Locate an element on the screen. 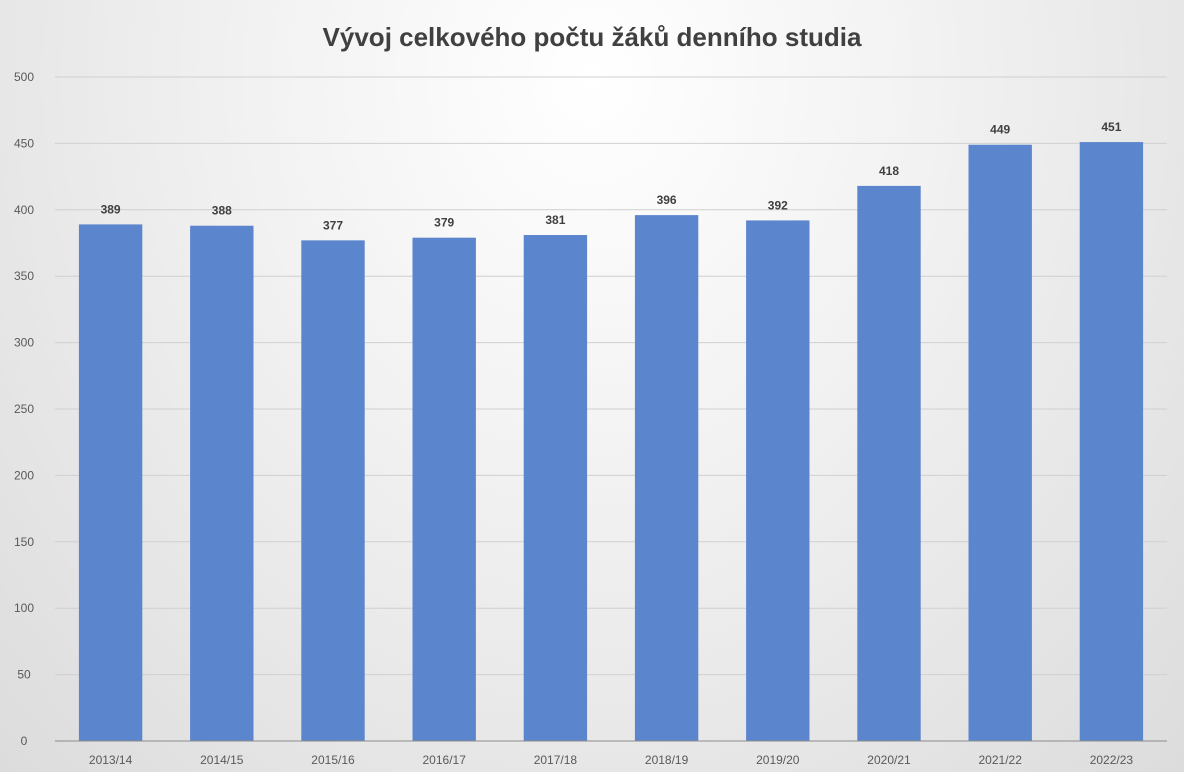 The width and height of the screenshot is (1184, 772). data-label: 451 is located at coordinates (1111, 127).